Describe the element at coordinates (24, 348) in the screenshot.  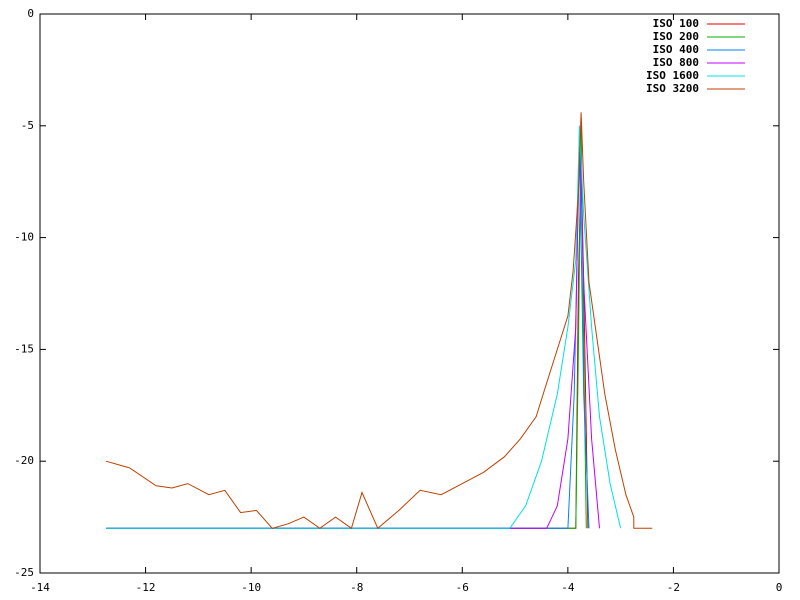
I see `y-tick-label: -15` at that location.